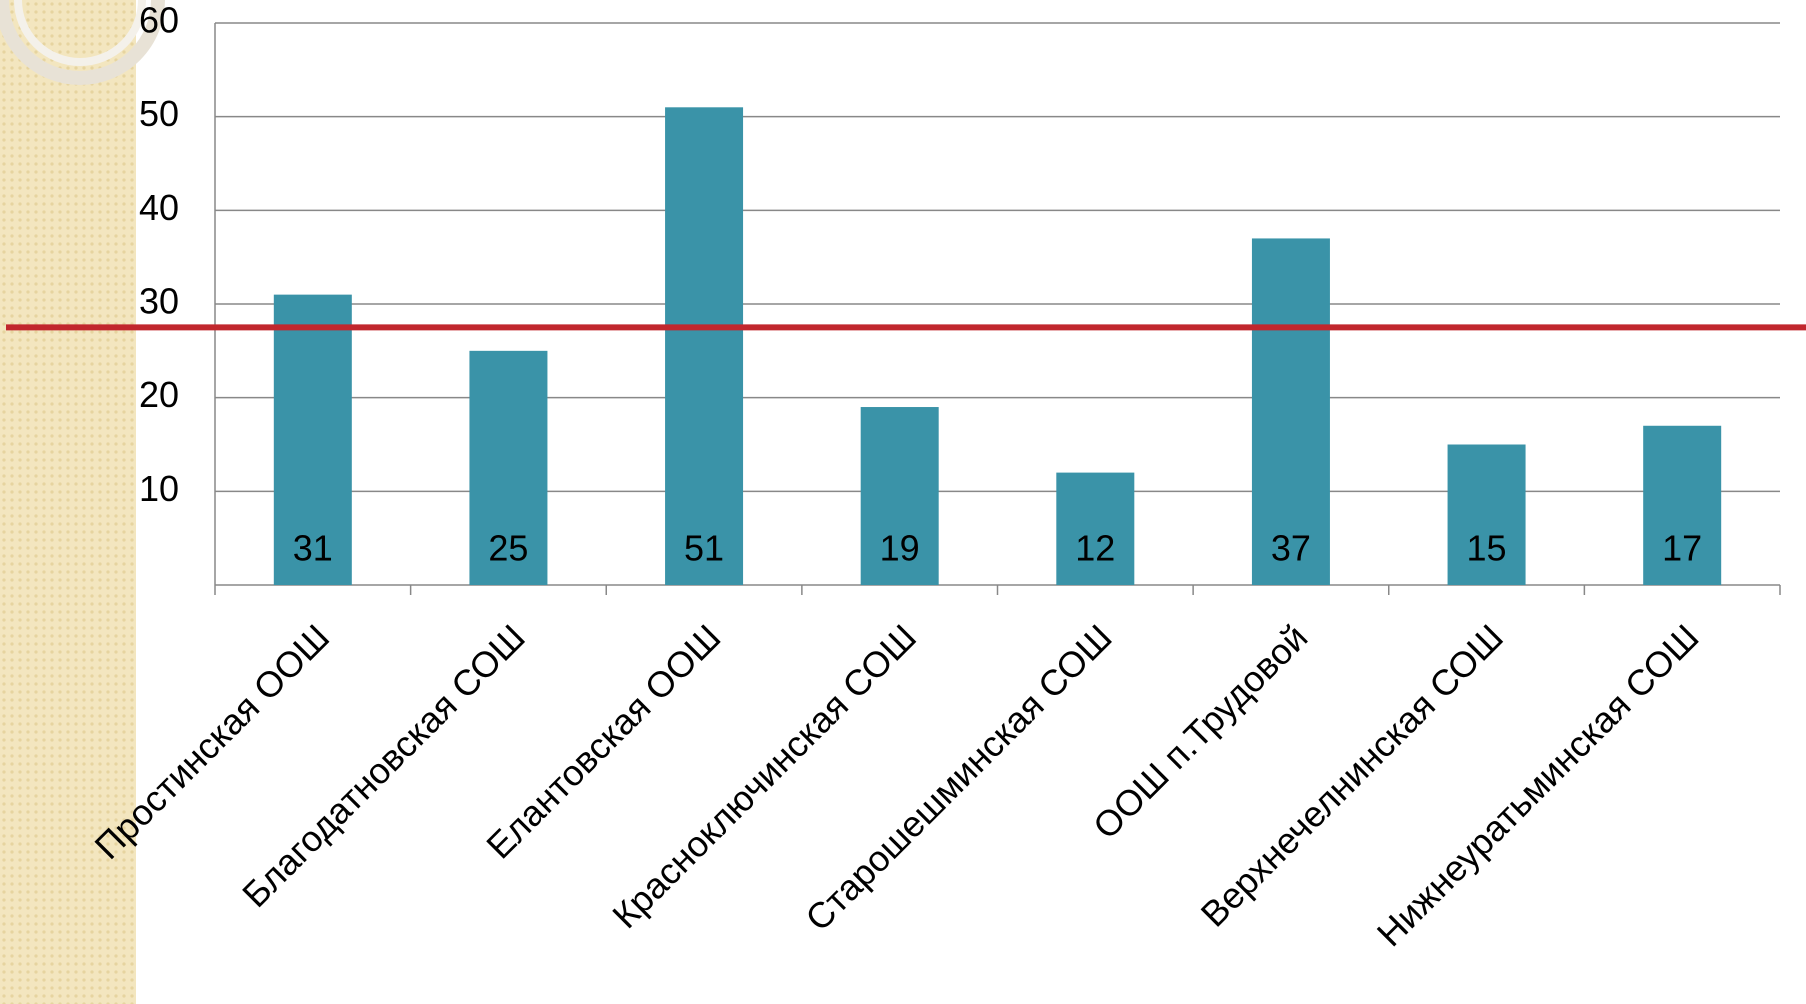  I want to click on y-tick-label: 10, so click(159, 488).